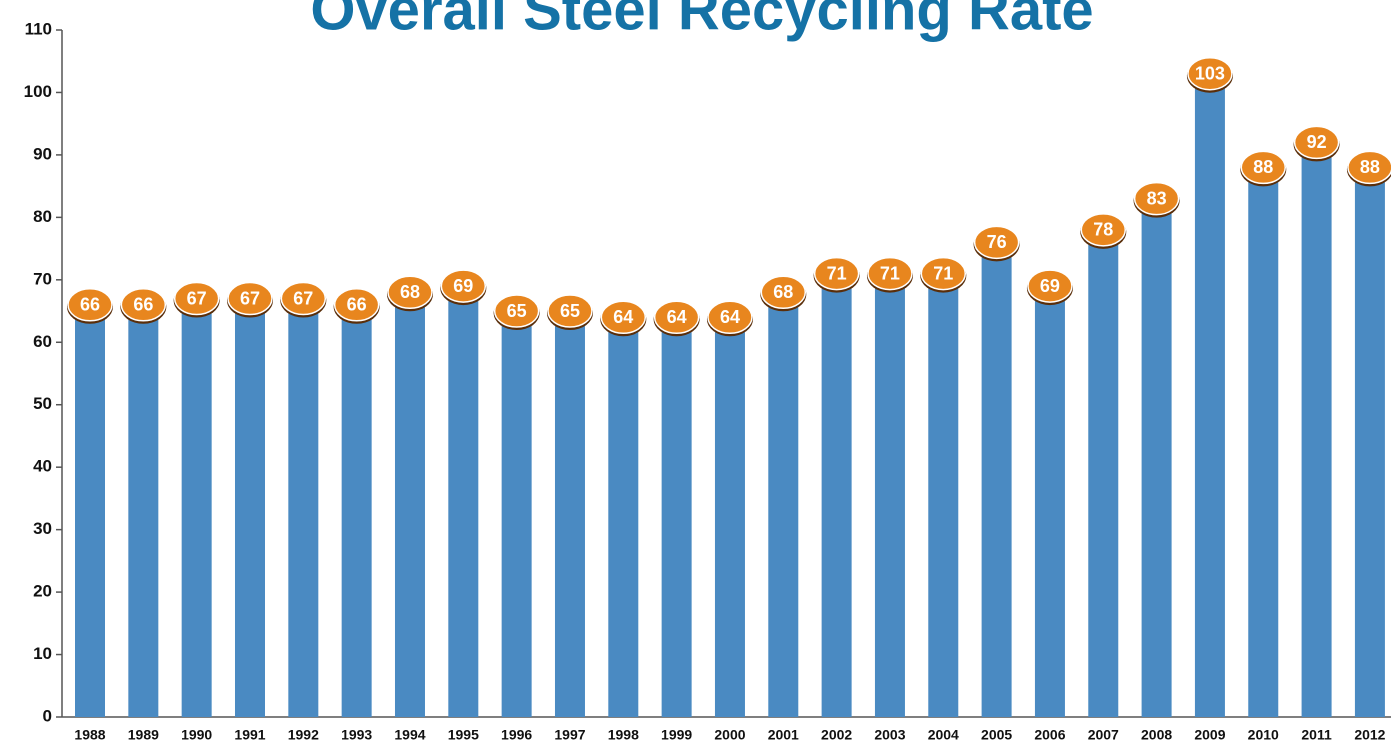 This screenshot has width=1391, height=749. Describe the element at coordinates (783, 735) in the screenshot. I see `x-tick-label: 2001` at that location.